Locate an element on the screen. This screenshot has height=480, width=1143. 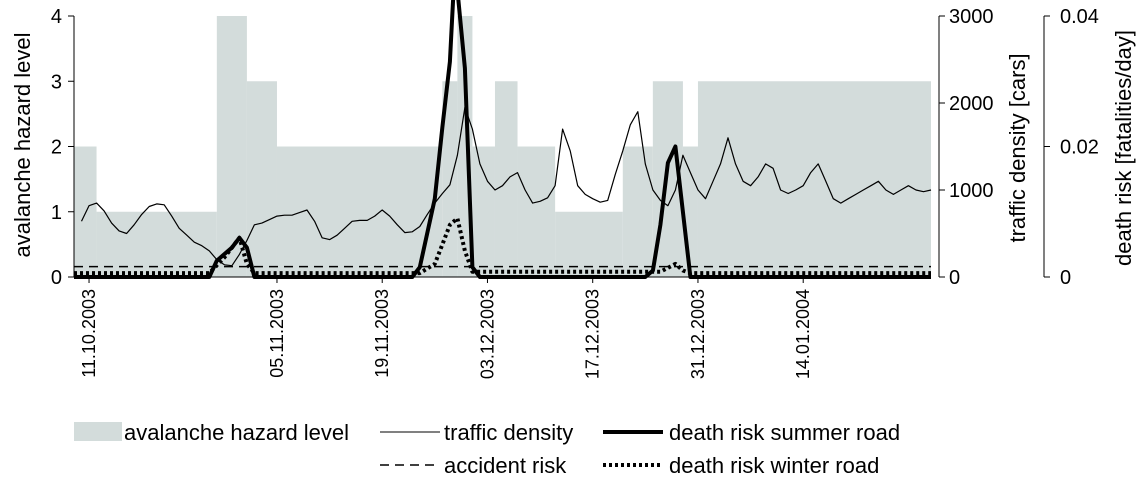
legend-label-death-risk-winter: death risk winter road is located at coordinates (774, 465).